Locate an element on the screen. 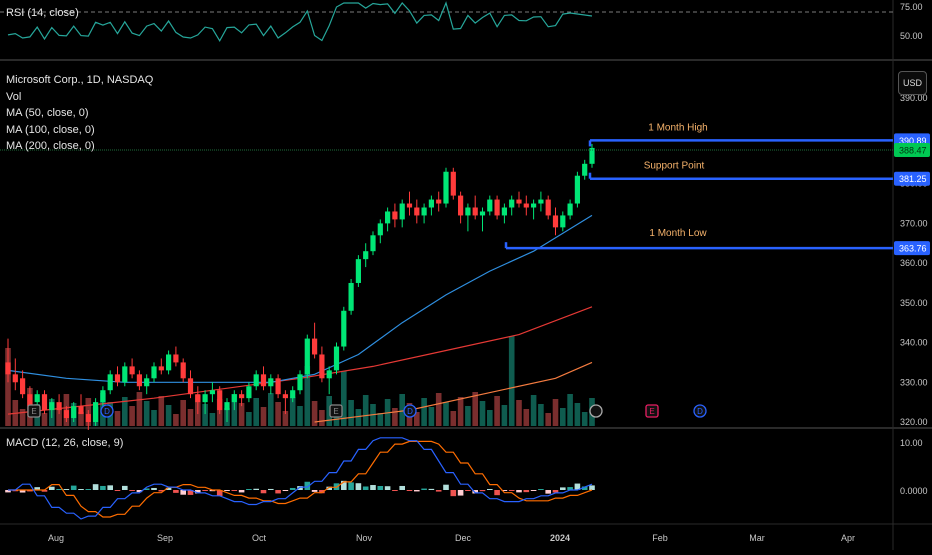 The image size is (932, 555). currency-button: USD is located at coordinates (912, 83).